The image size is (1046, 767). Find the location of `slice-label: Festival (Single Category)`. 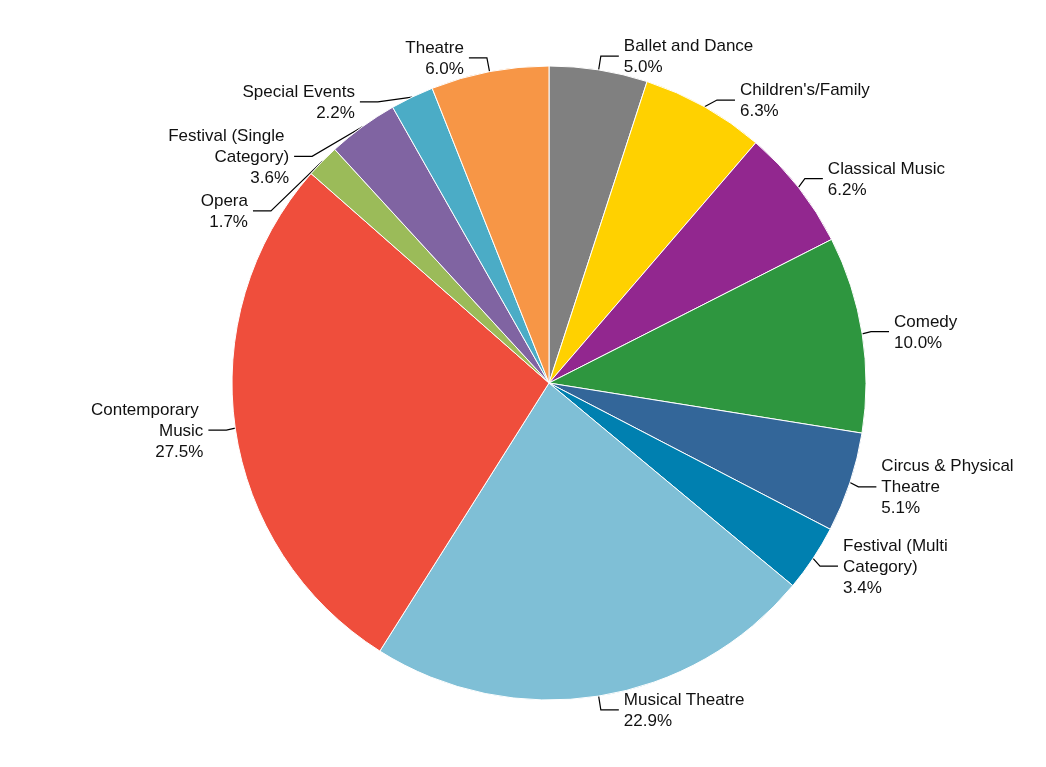

slice-label: Festival (Single Category) is located at coordinates (229, 145).